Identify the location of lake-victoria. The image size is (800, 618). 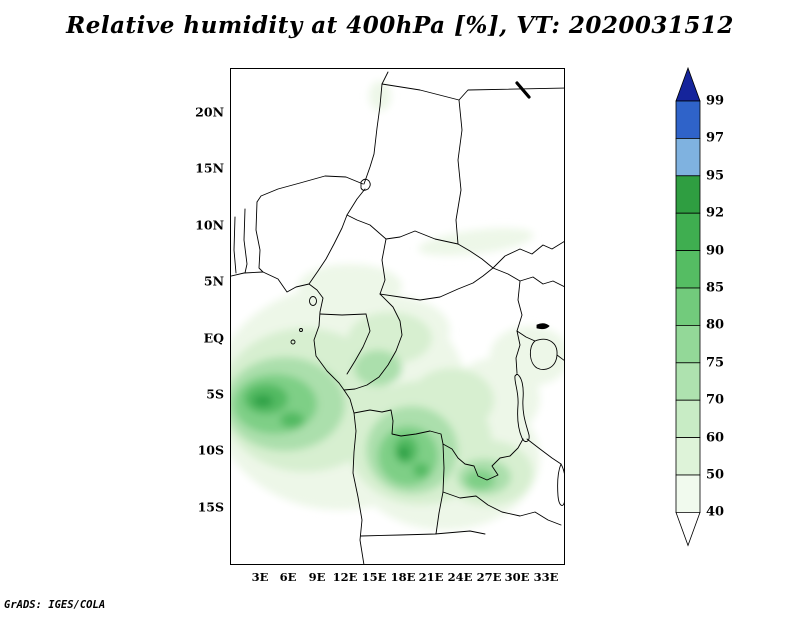
(543, 354).